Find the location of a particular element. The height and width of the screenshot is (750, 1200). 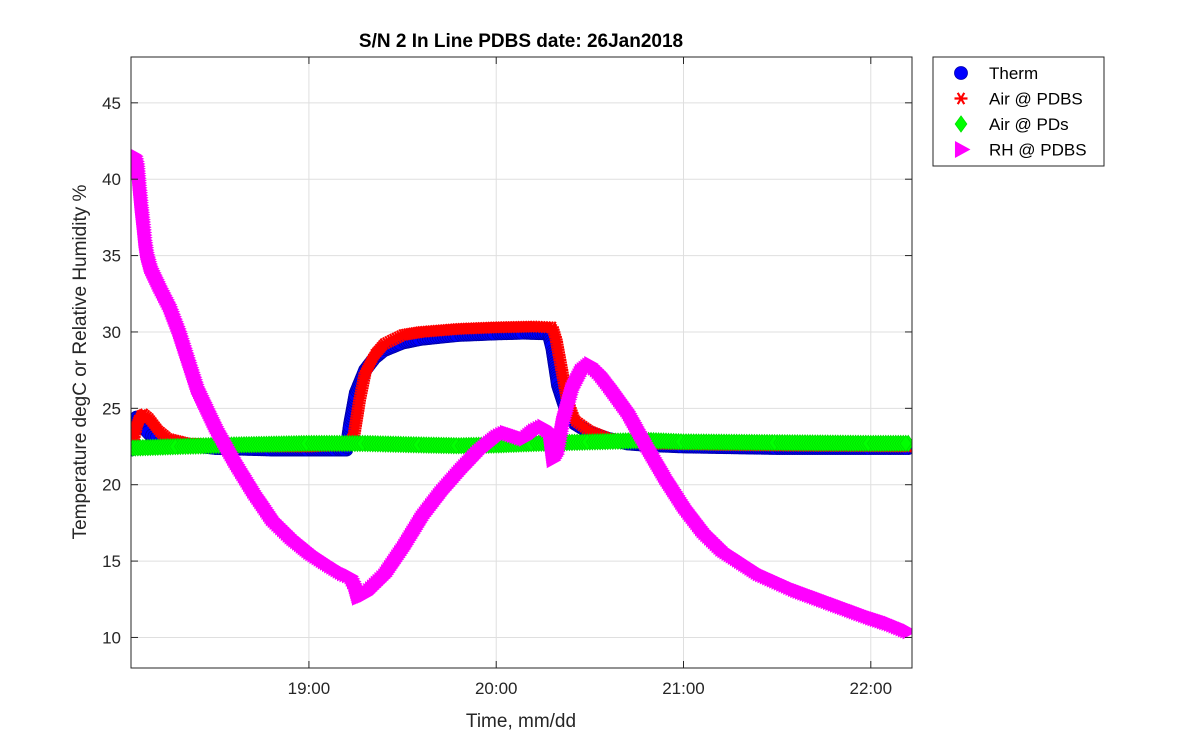

y-axis-label: Temperature degC or Relative Humidity % is located at coordinates (80, 361).